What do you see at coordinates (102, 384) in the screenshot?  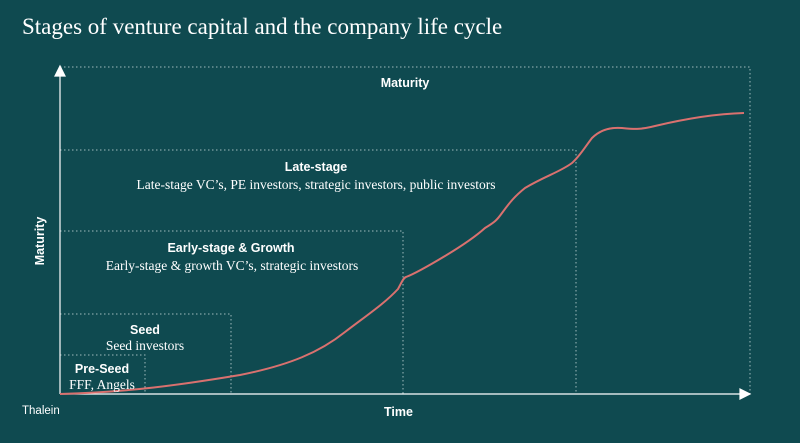 I see `stage-pre-seed-subtitle: FFF, Angels` at bounding box center [102, 384].